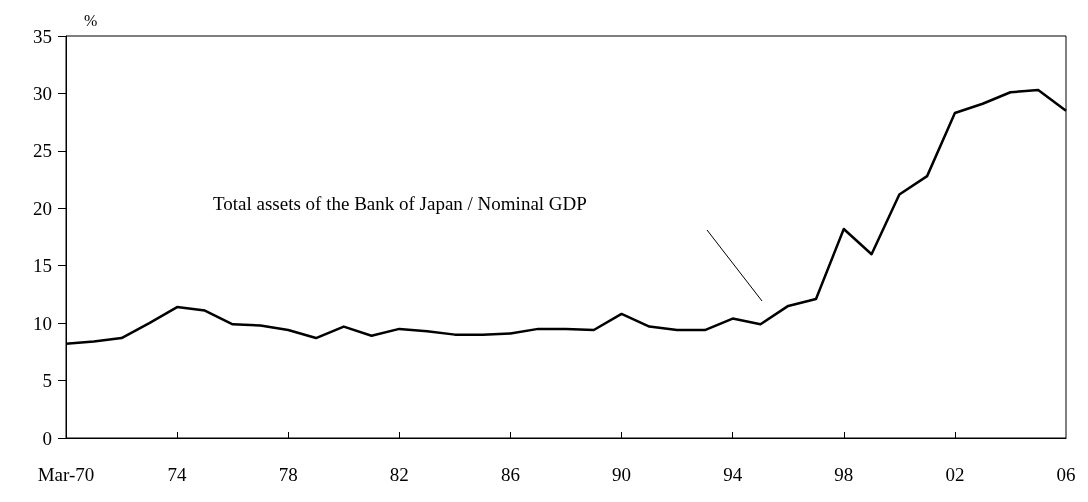 Image resolution: width=1088 pixels, height=502 pixels. I want to click on x-tick-label: 02, so click(955, 474).